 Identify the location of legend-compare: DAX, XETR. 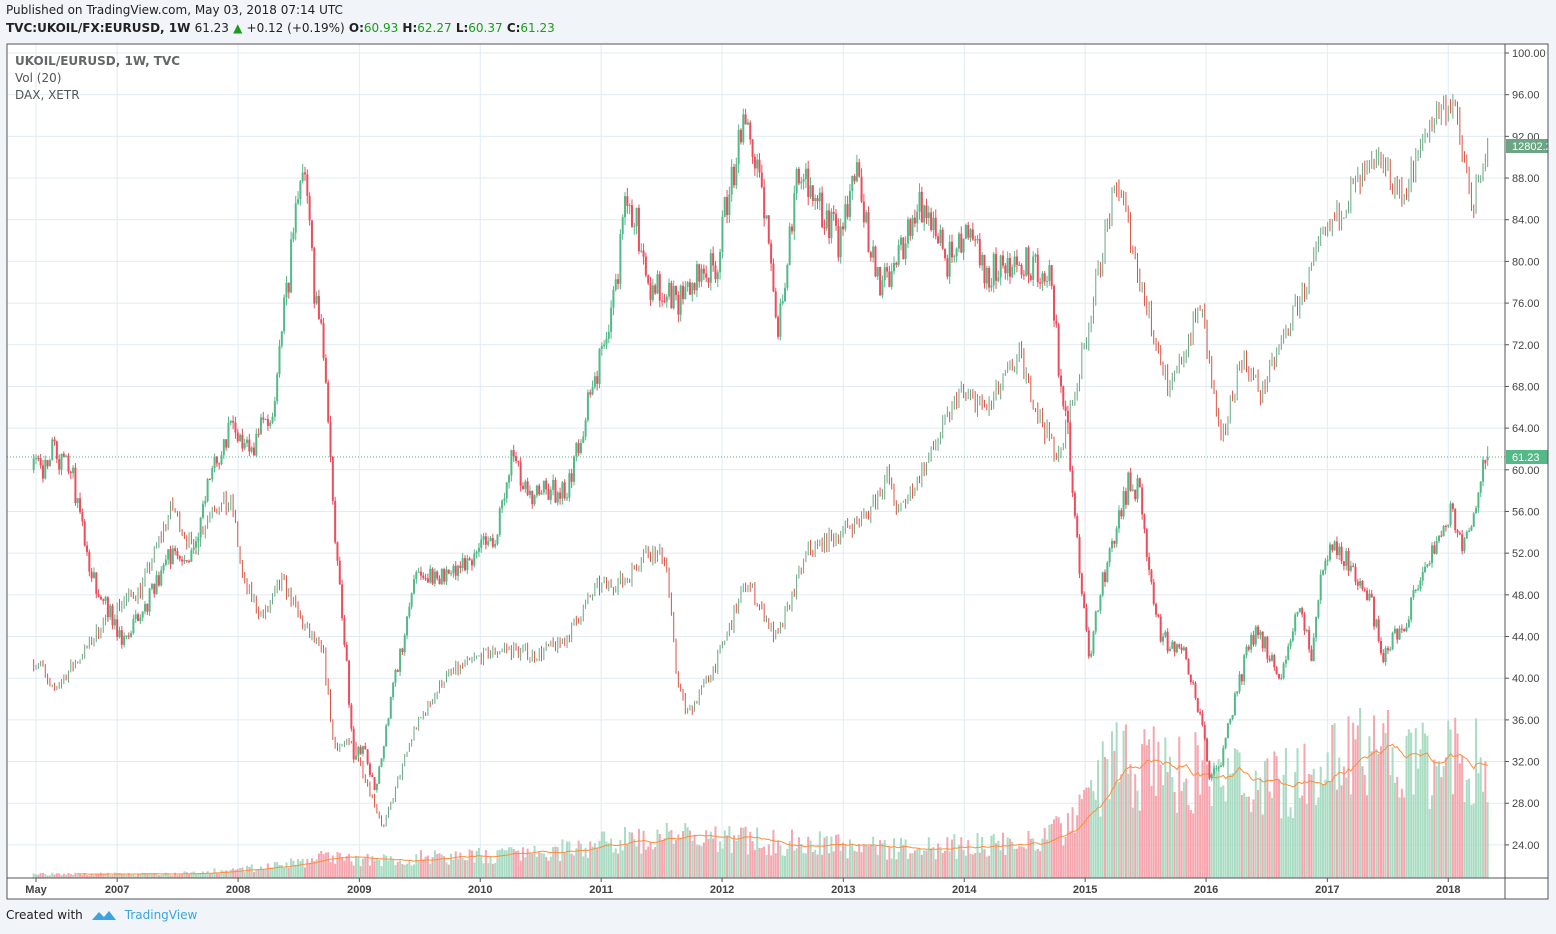
(47, 95).